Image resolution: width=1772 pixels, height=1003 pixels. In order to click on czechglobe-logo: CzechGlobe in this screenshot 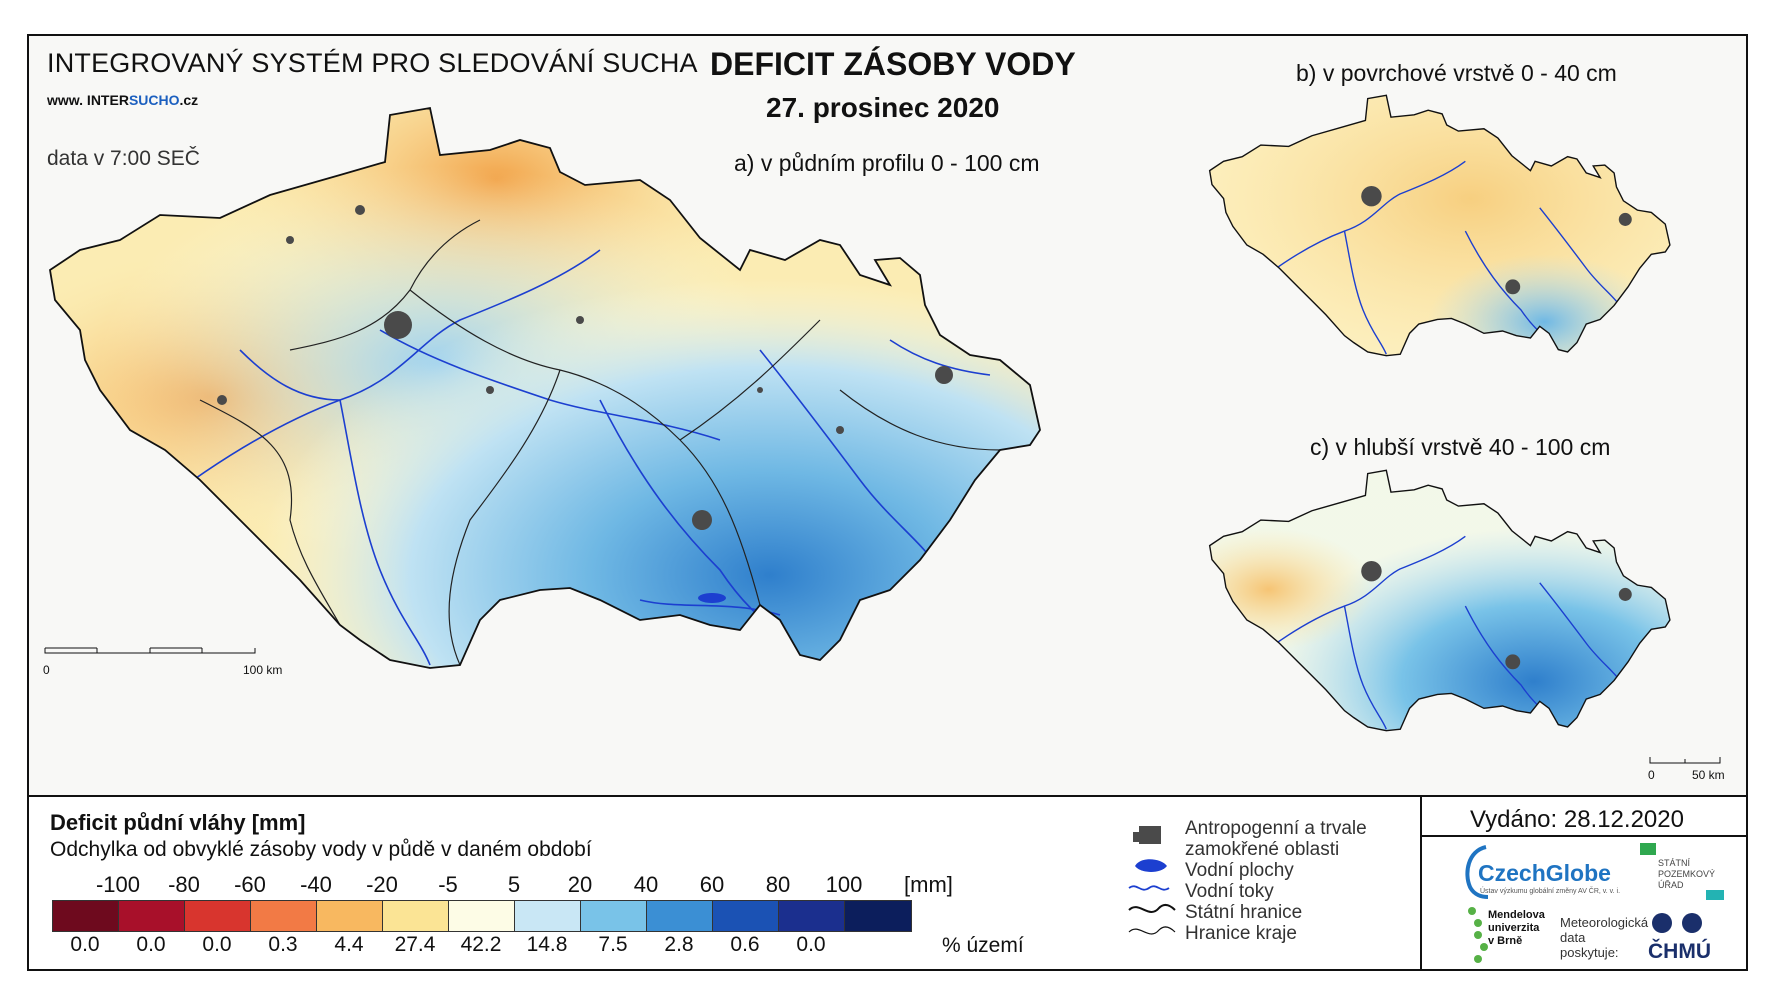, I will do `click(1544, 873)`.